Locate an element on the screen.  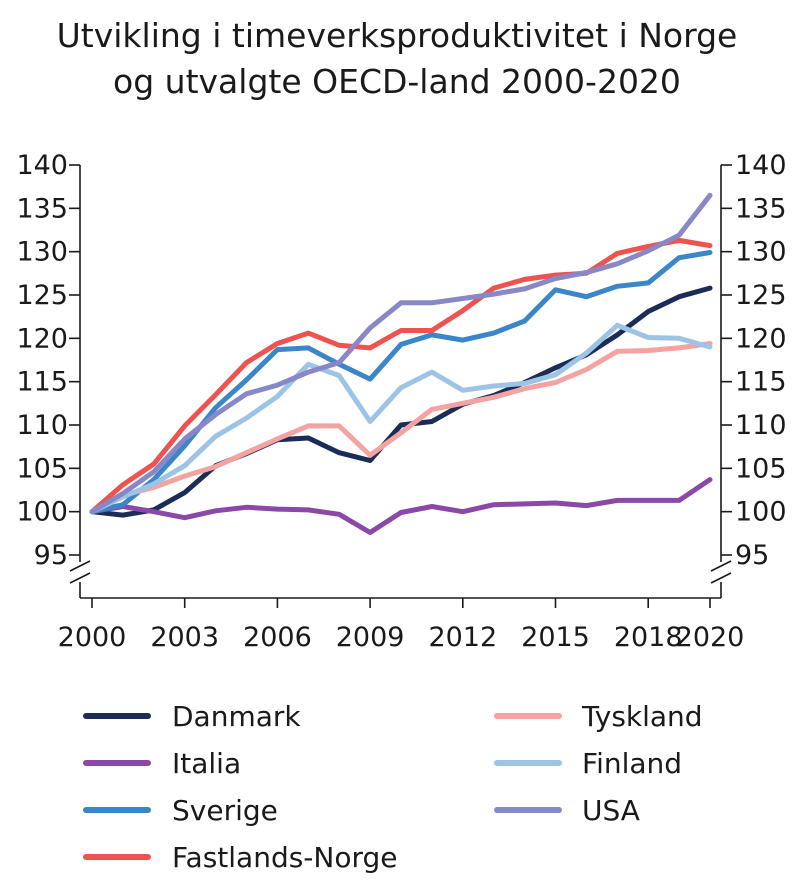
left-y-tick-label: 120 is located at coordinates (42, 338).